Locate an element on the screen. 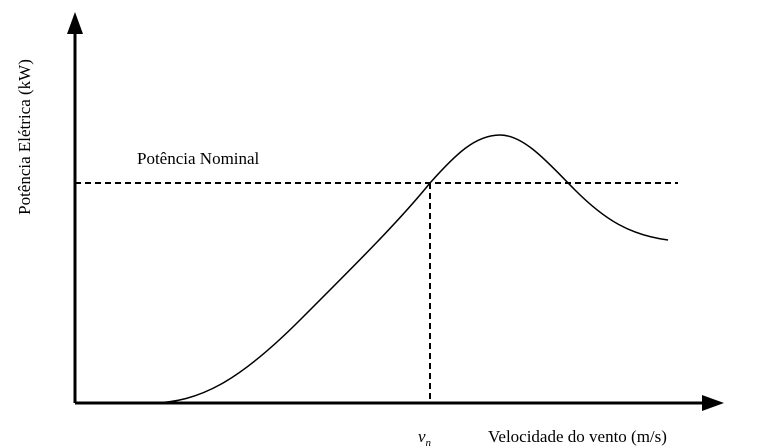 This screenshot has height=448, width=759. rated-speed-subscript: n is located at coordinates (429, 442).